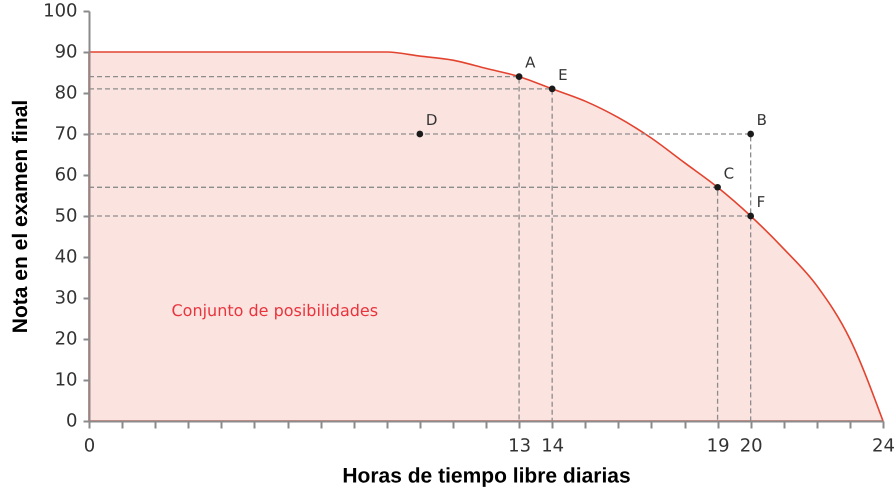  What do you see at coordinates (66, 380) in the screenshot?
I see `y-tick-label: 10` at bounding box center [66, 380].